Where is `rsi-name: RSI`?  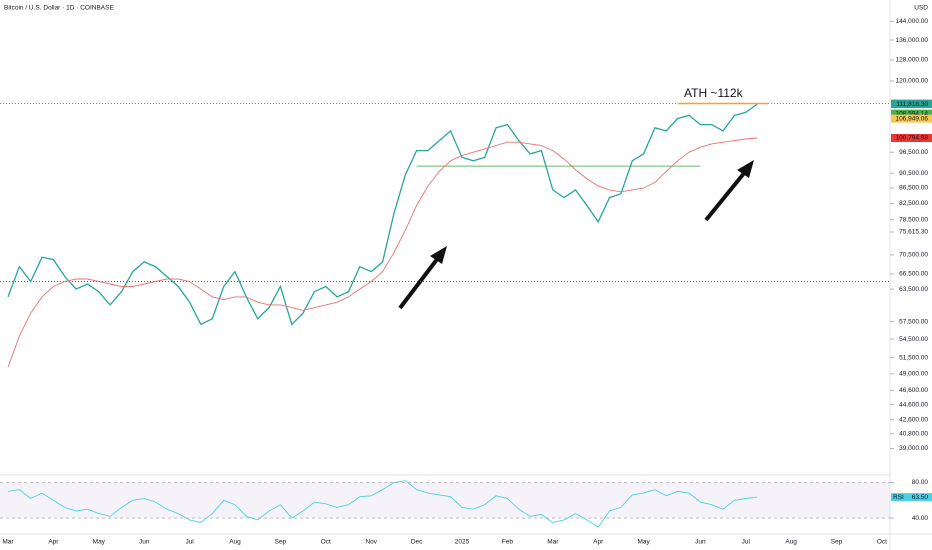
rsi-name: RSI is located at coordinates (898, 497).